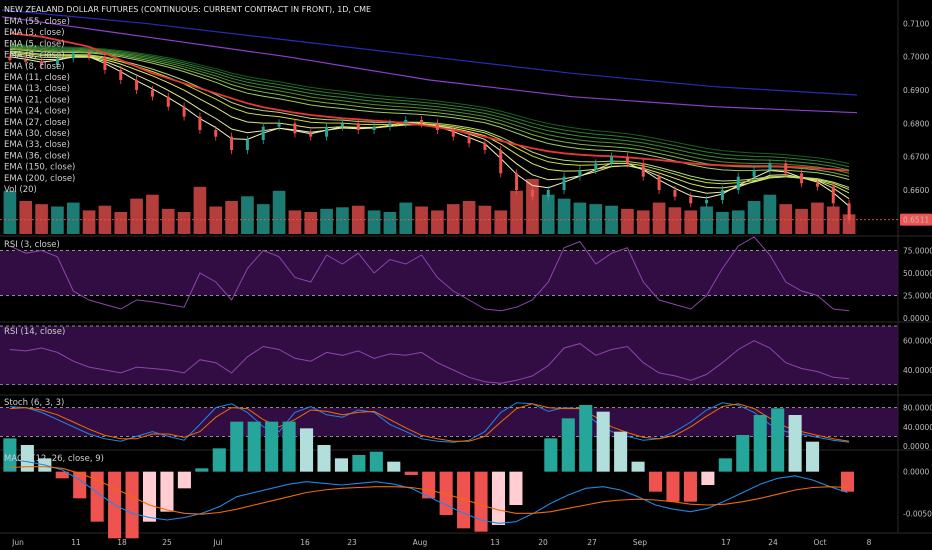  I want to click on rsi-3-line, so click(429, 274).